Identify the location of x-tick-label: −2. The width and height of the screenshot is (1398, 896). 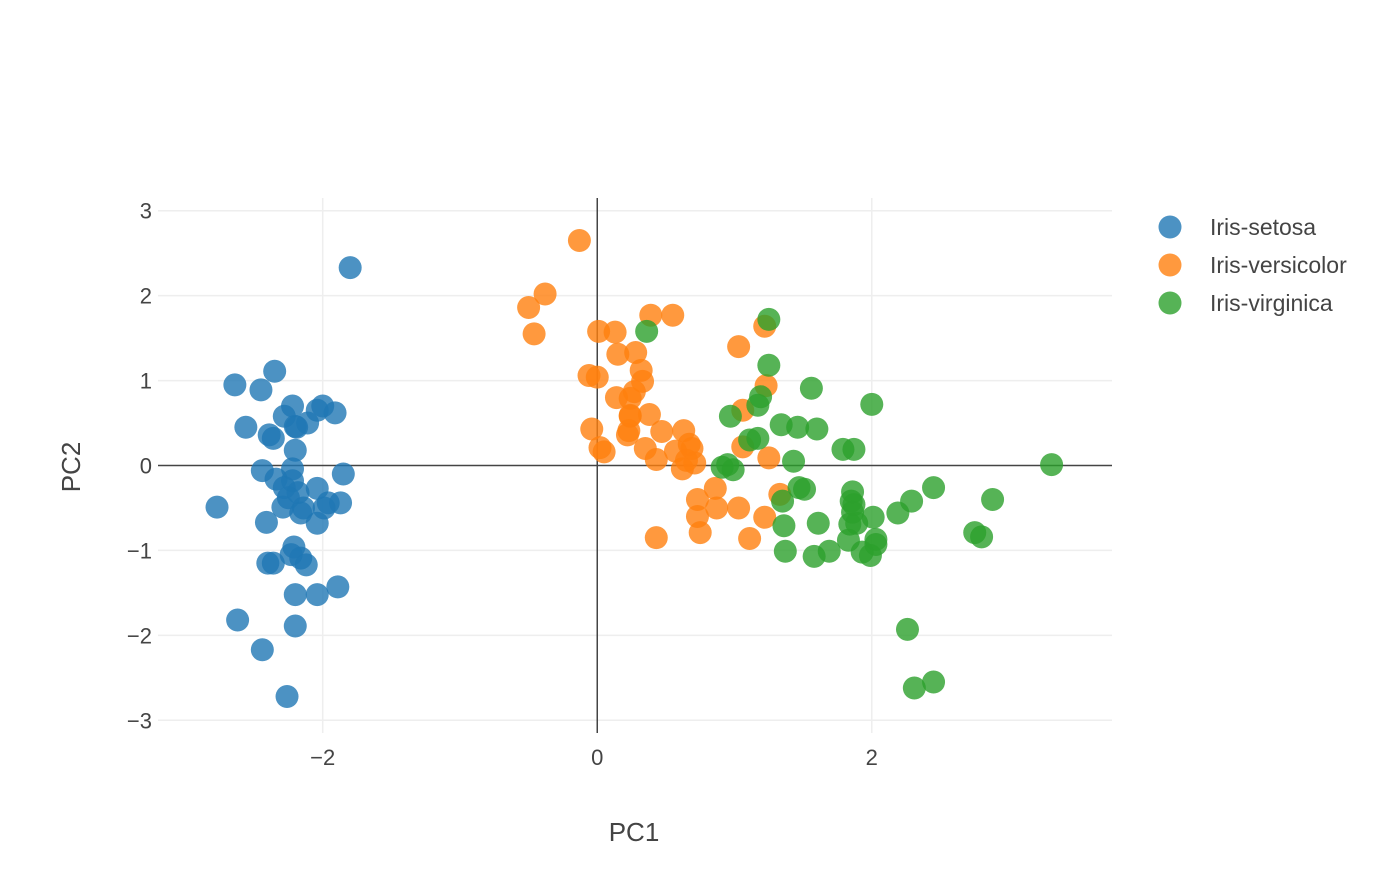
(322, 757).